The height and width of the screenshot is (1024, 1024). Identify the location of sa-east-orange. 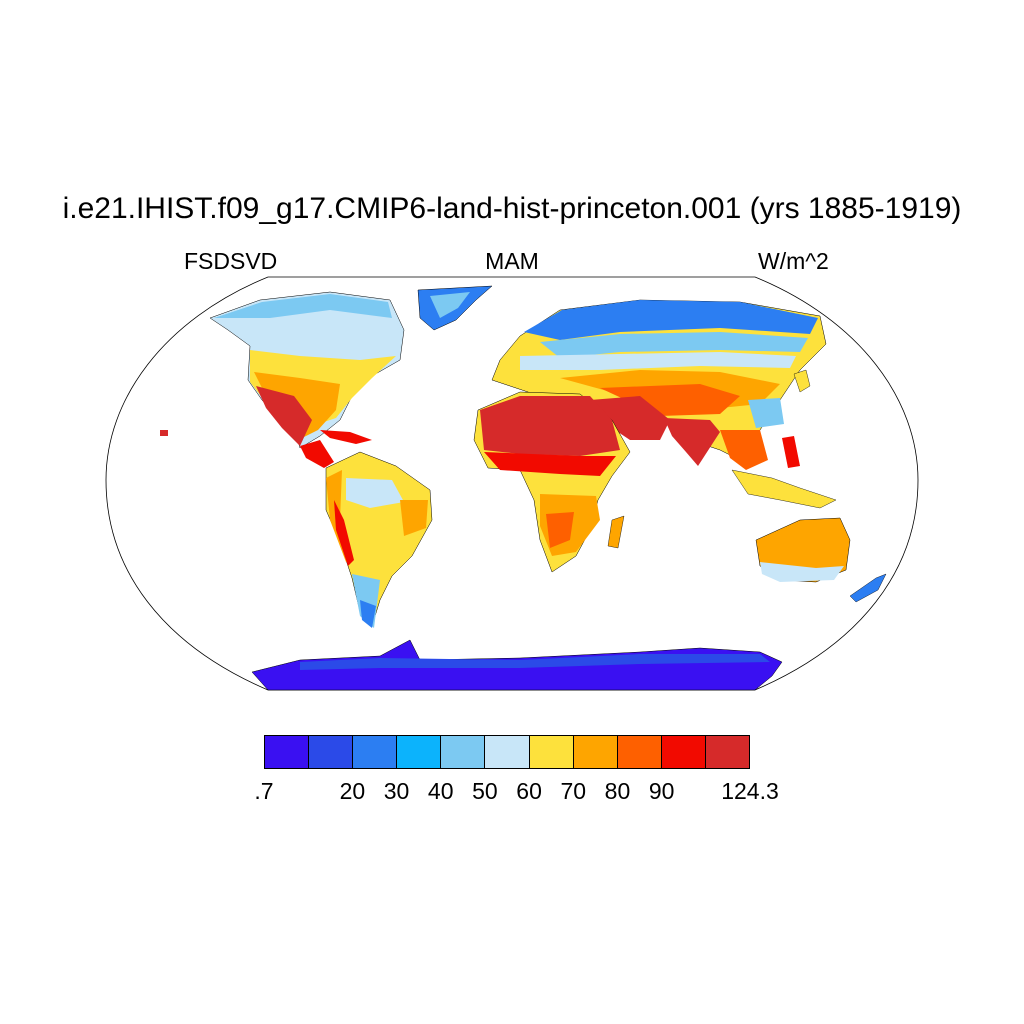
(414, 518).